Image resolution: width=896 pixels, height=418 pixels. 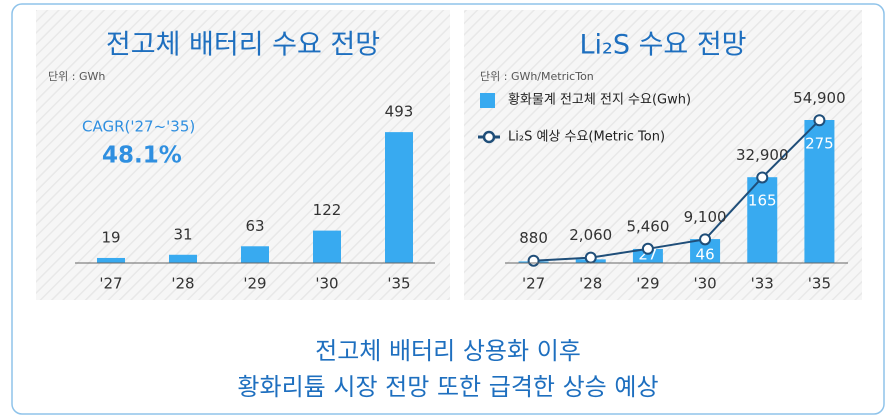 What do you see at coordinates (586, 137) in the screenshot?
I see `legend-label: Li₂S 예상 수요(Metric Ton)` at bounding box center [586, 137].